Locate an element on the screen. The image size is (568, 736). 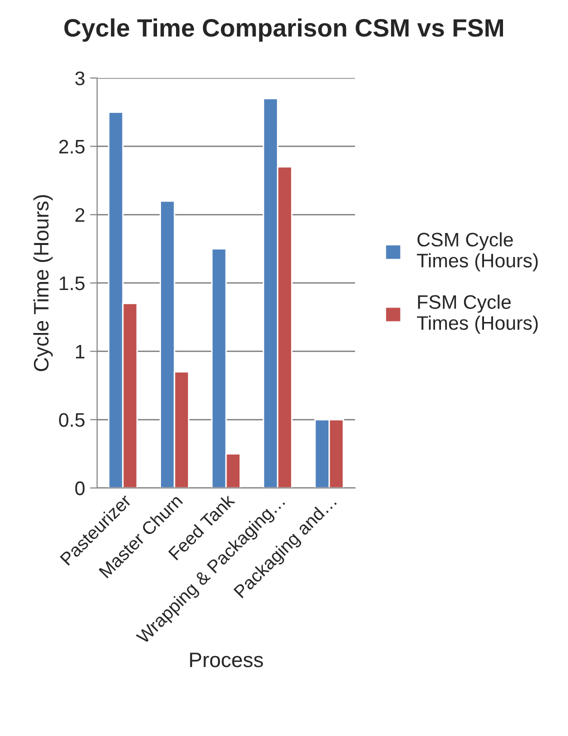
y-tick-label: 1 is located at coordinates (80, 351).